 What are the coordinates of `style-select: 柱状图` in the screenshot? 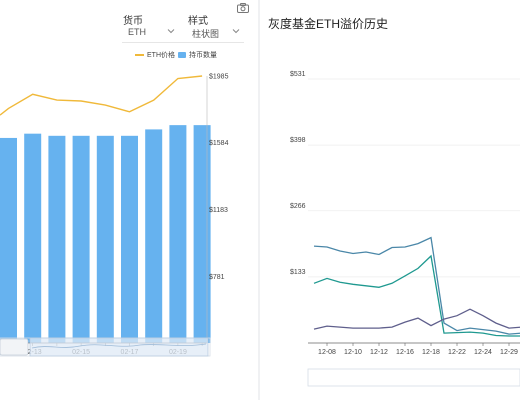 It's located at (206, 34).